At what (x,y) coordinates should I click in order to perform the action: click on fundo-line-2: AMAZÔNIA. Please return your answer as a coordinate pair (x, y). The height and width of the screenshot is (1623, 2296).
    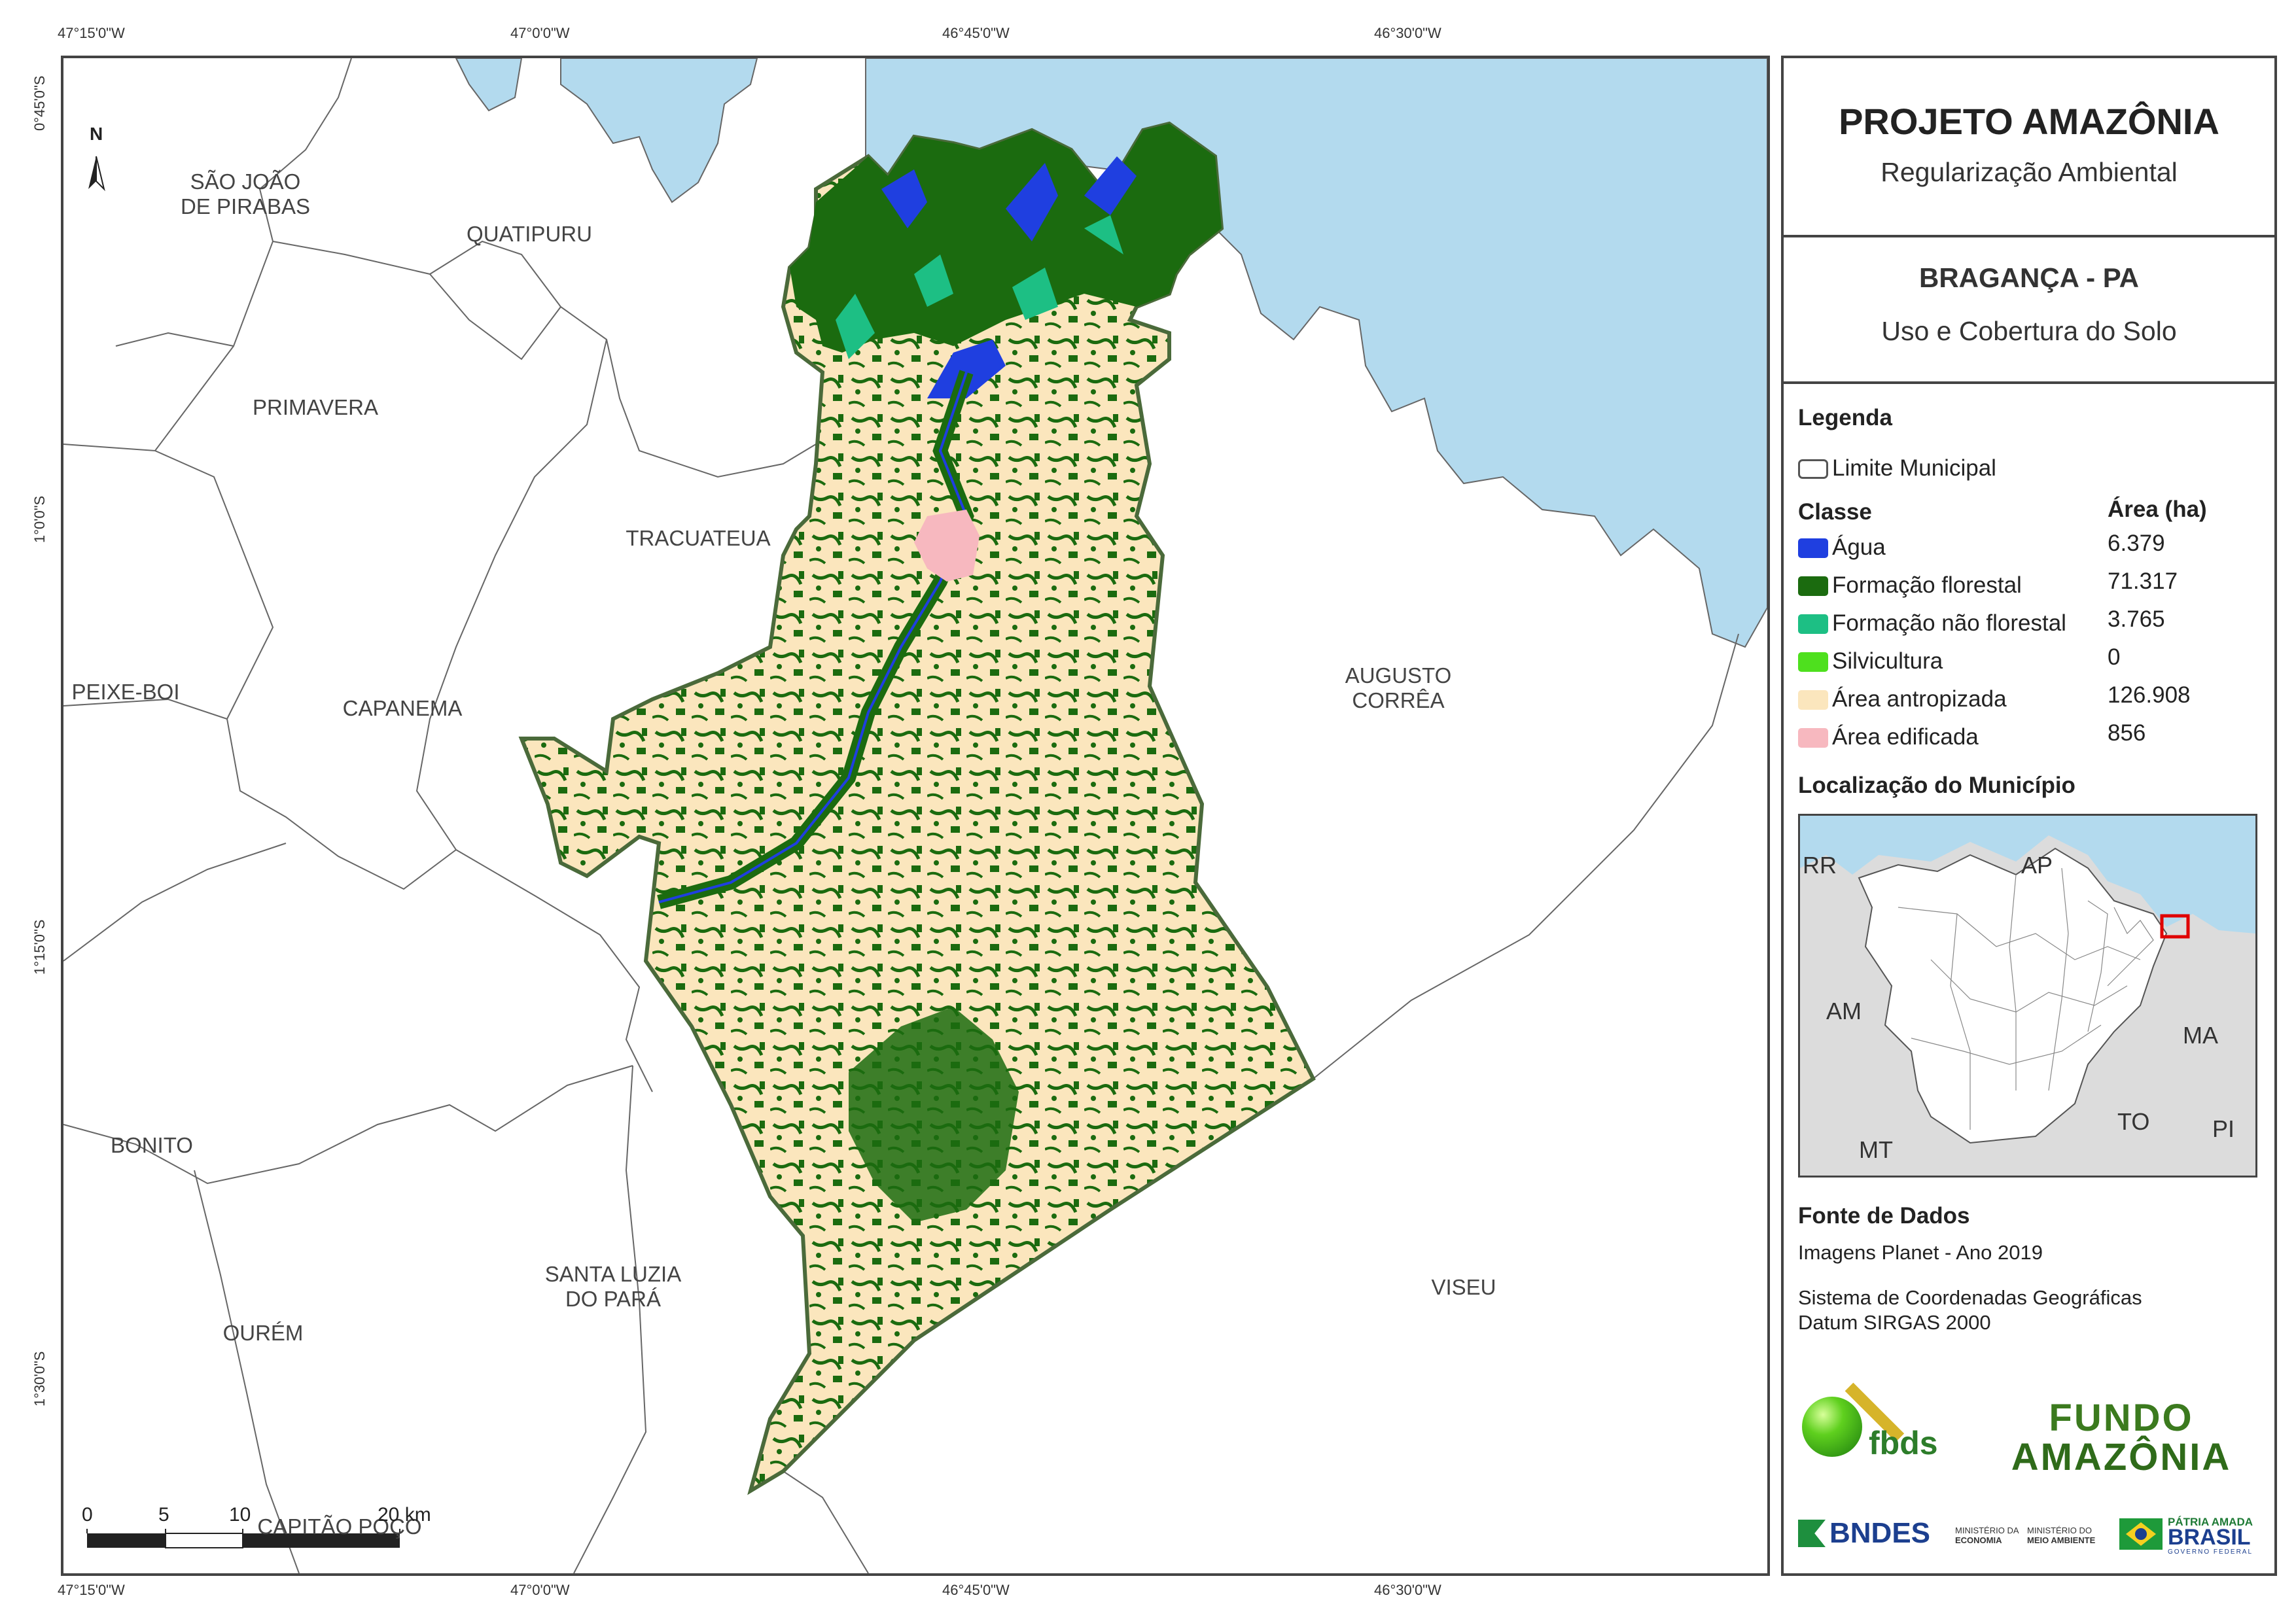
    Looking at the image, I should click on (2122, 1457).